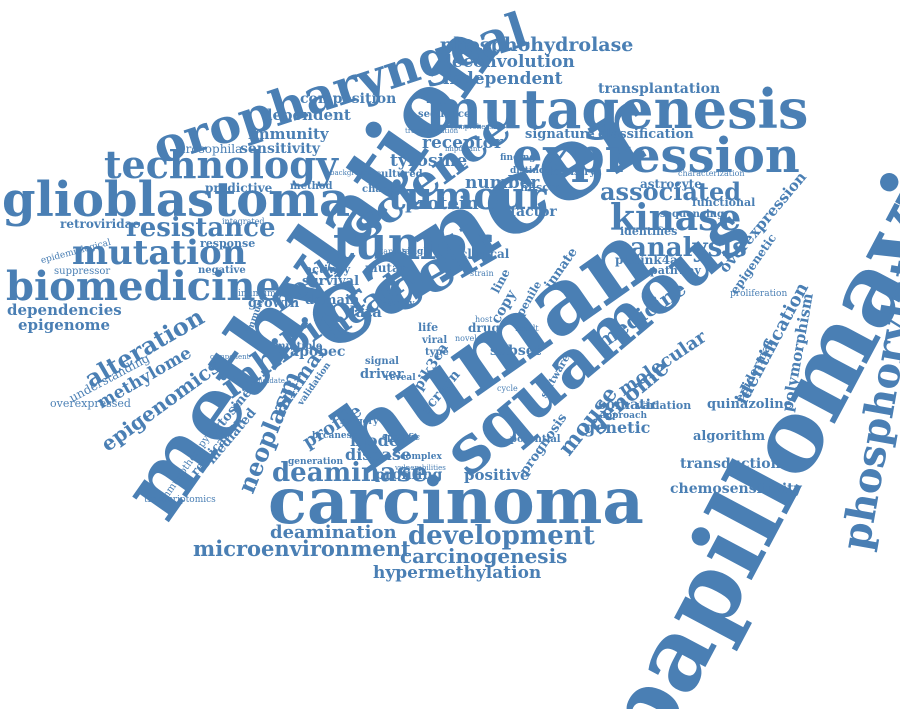 The width and height of the screenshot is (900, 709). I want to click on cloud-word: approach, so click(624, 416).